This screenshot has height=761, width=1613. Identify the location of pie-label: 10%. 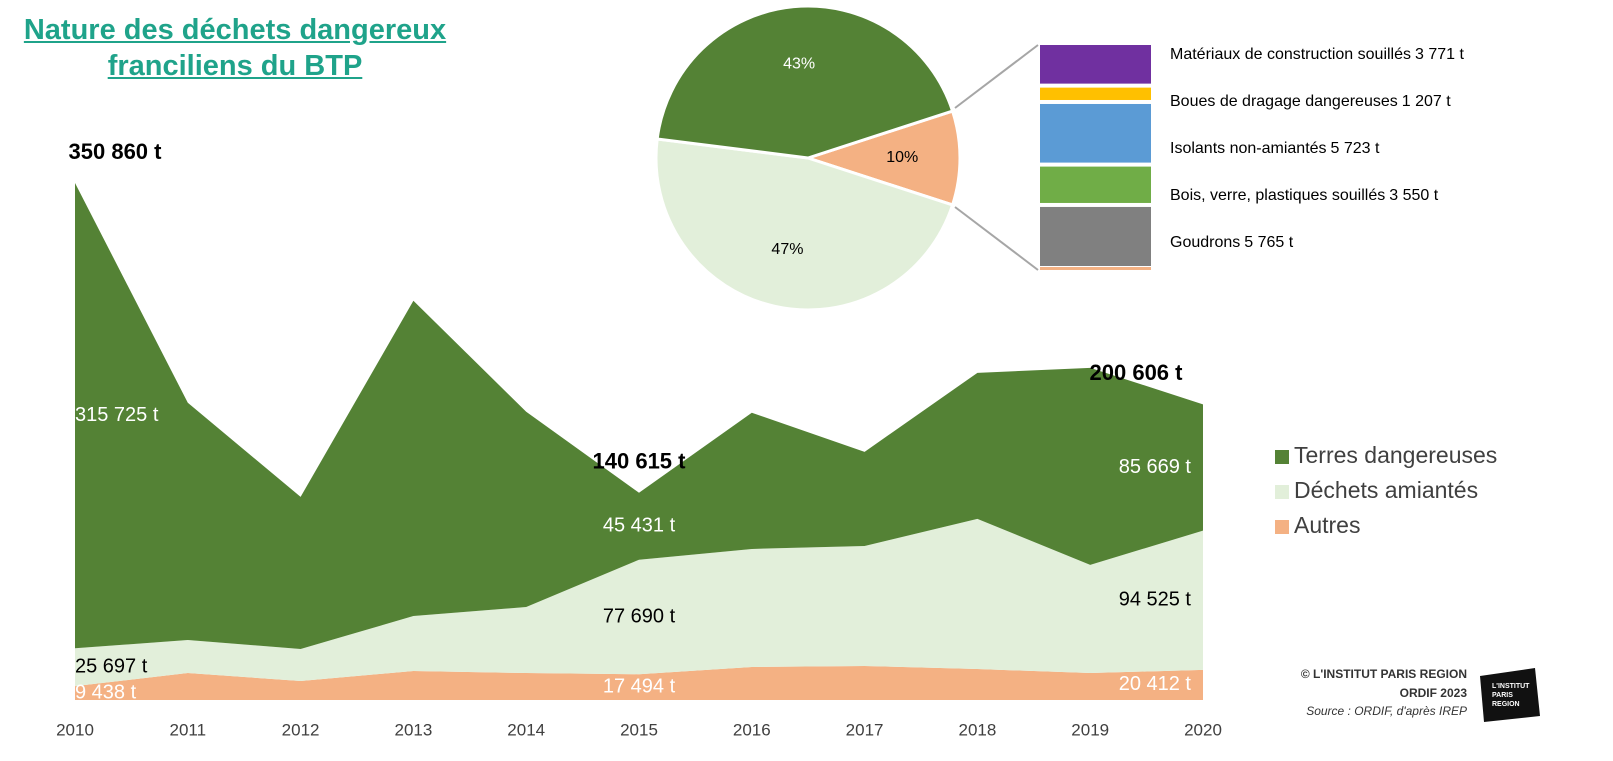
(902, 157).